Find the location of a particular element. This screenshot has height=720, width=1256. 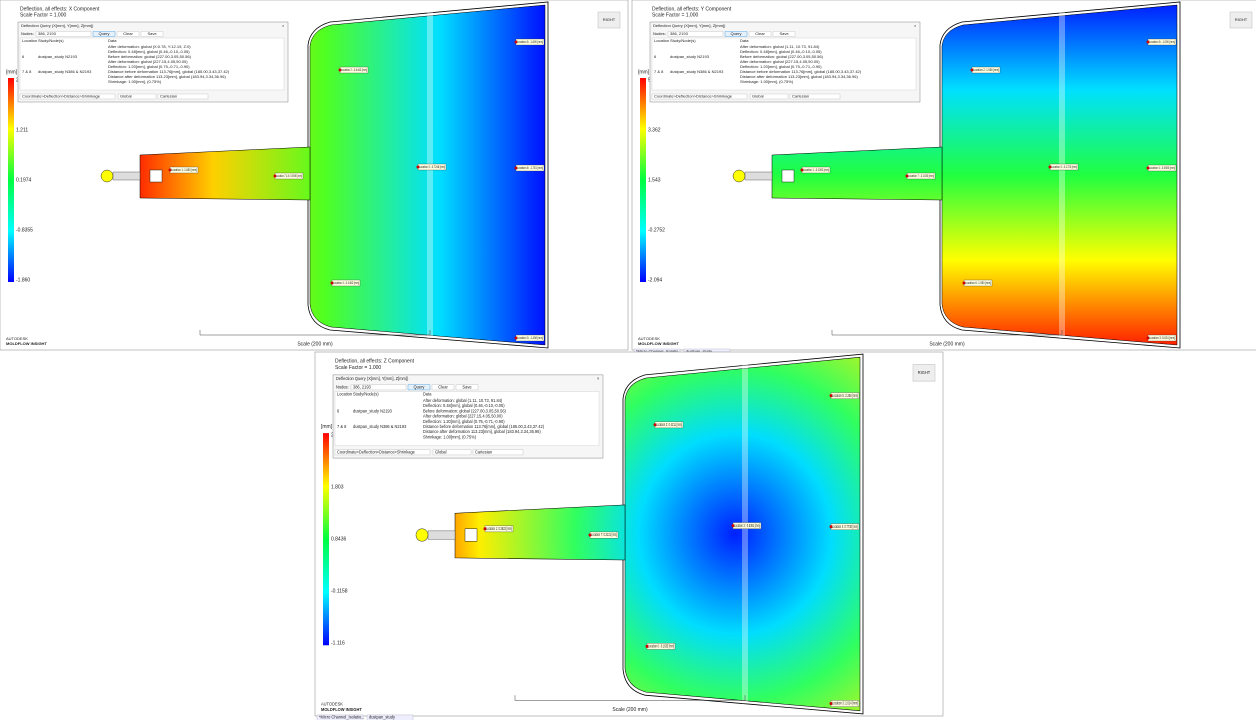

legend-tick: 1.211 is located at coordinates (22, 130).